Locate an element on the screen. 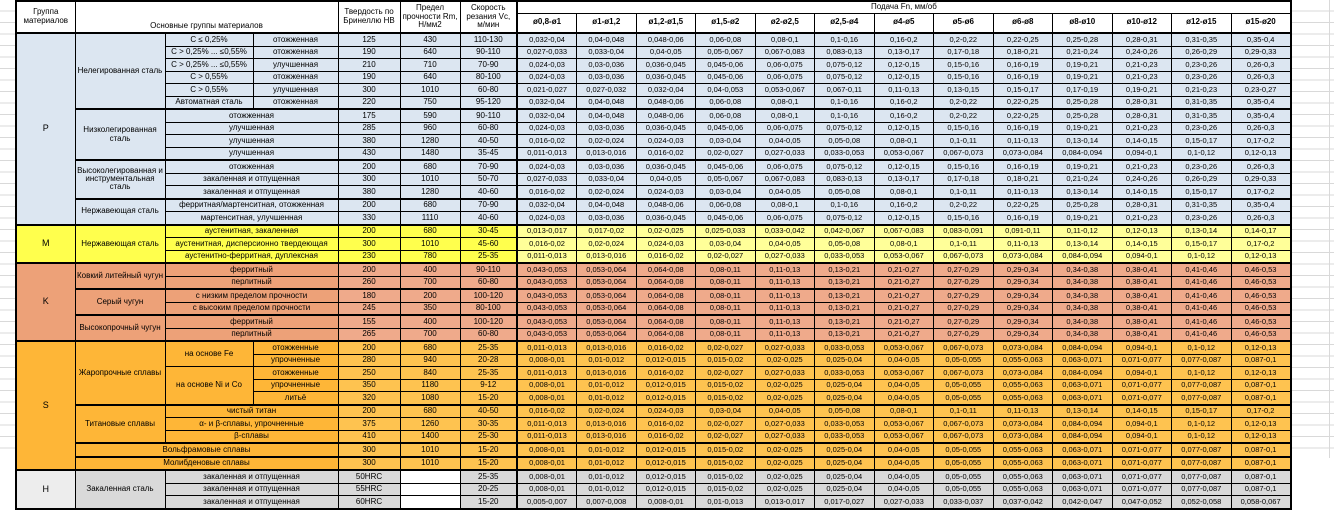  material-cell: отожженная is located at coordinates (295, 102).